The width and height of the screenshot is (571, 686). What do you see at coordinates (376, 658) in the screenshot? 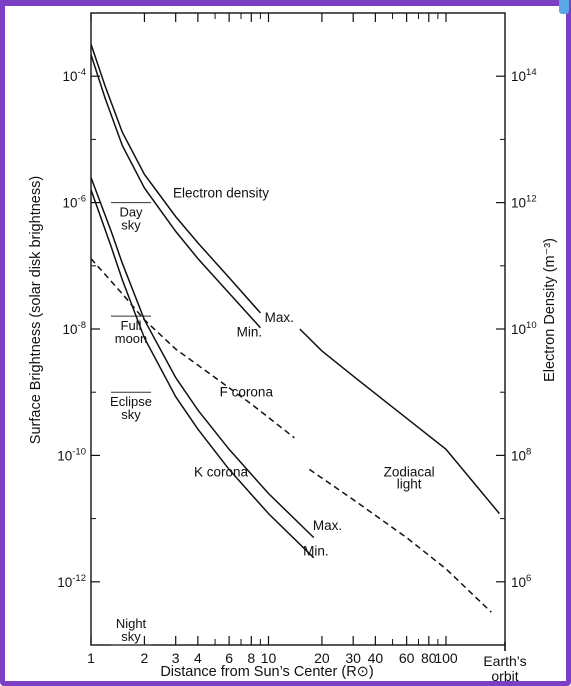
I see `x-tick-label: 40` at bounding box center [376, 658].